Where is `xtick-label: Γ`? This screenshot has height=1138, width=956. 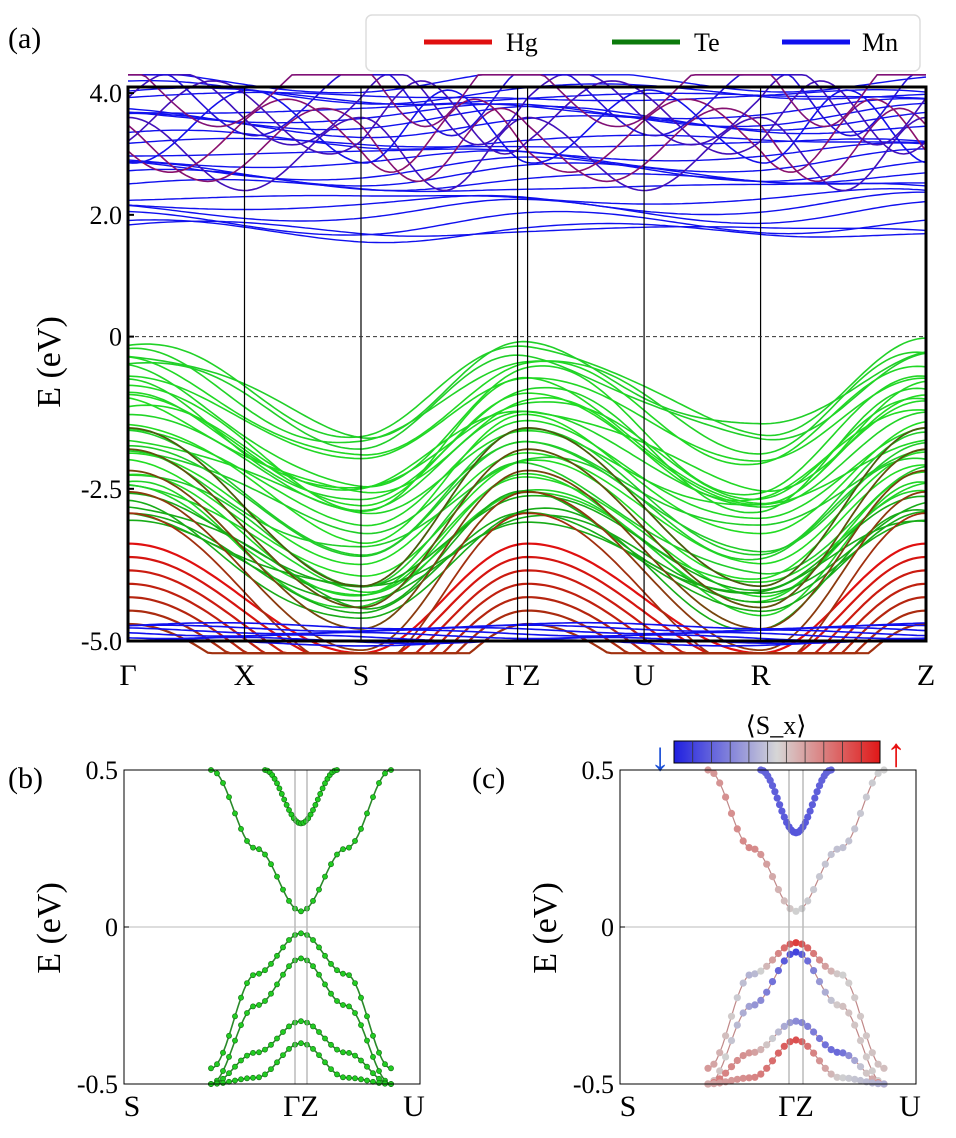
xtick-label: Γ is located at coordinates (127, 675).